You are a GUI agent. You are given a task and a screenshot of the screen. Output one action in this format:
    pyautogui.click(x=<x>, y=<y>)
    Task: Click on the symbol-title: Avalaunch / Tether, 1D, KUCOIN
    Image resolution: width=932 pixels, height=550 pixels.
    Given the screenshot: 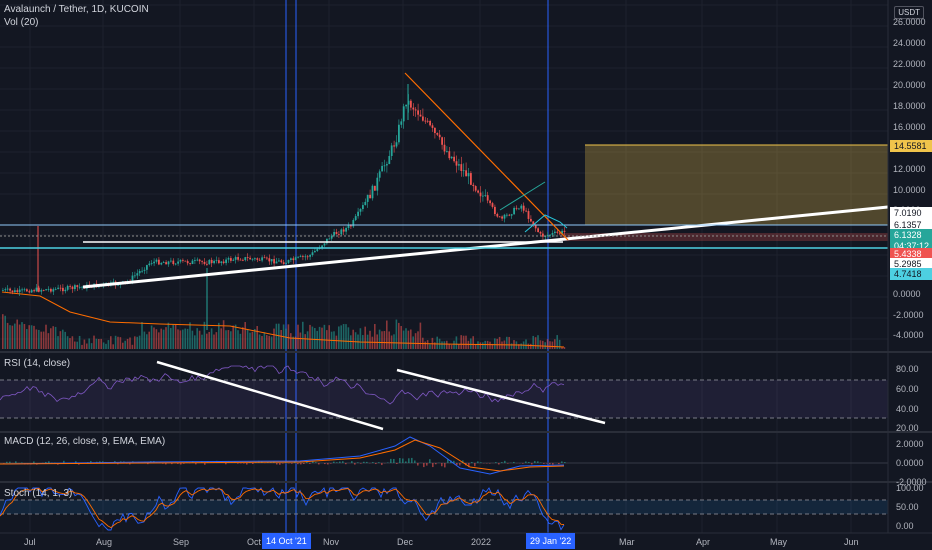 What is the action you would take?
    pyautogui.click(x=76, y=9)
    